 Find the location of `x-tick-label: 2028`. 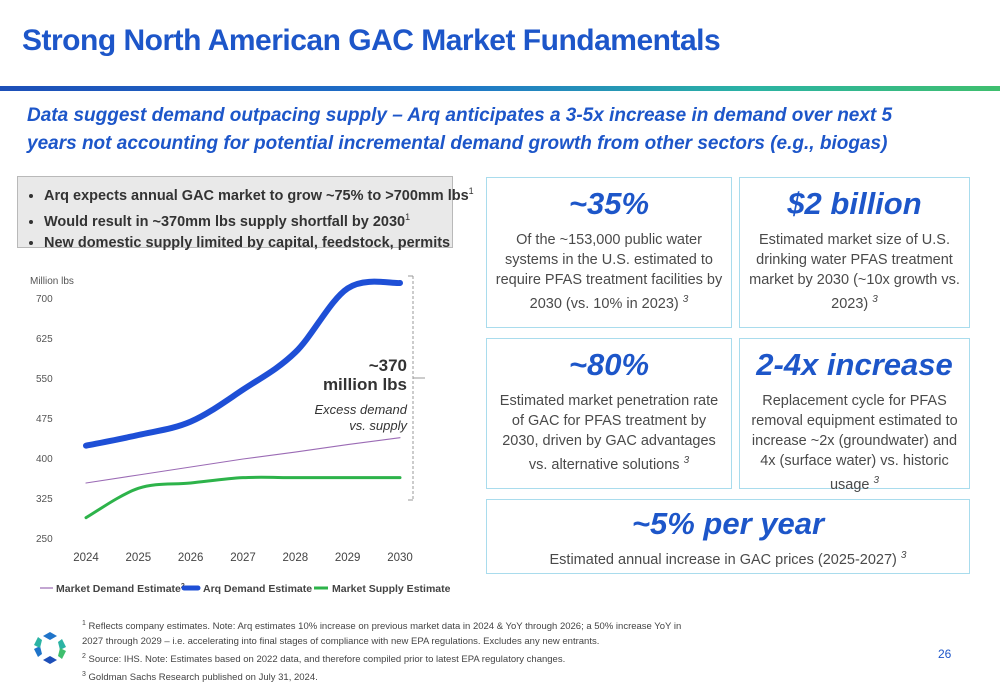

x-tick-label: 2028 is located at coordinates (296, 558).